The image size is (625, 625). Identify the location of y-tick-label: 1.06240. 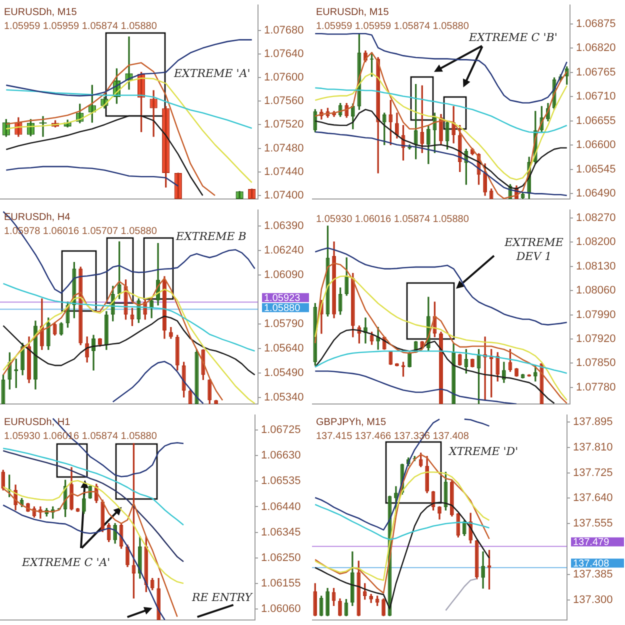
(284, 250).